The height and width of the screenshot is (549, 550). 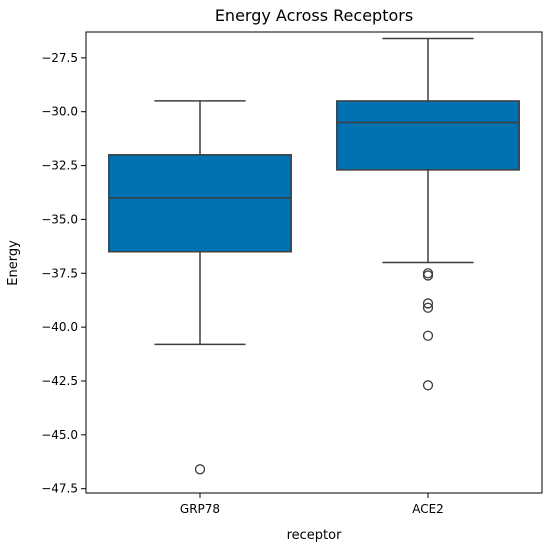 What do you see at coordinates (59, 435) in the screenshot?
I see `y-tick-label: −45.0` at bounding box center [59, 435].